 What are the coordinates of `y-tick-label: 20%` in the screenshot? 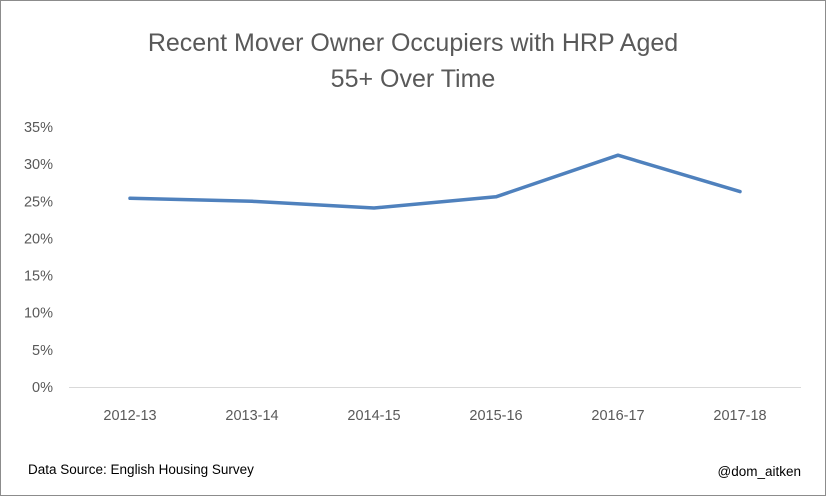 It's located at (38, 239).